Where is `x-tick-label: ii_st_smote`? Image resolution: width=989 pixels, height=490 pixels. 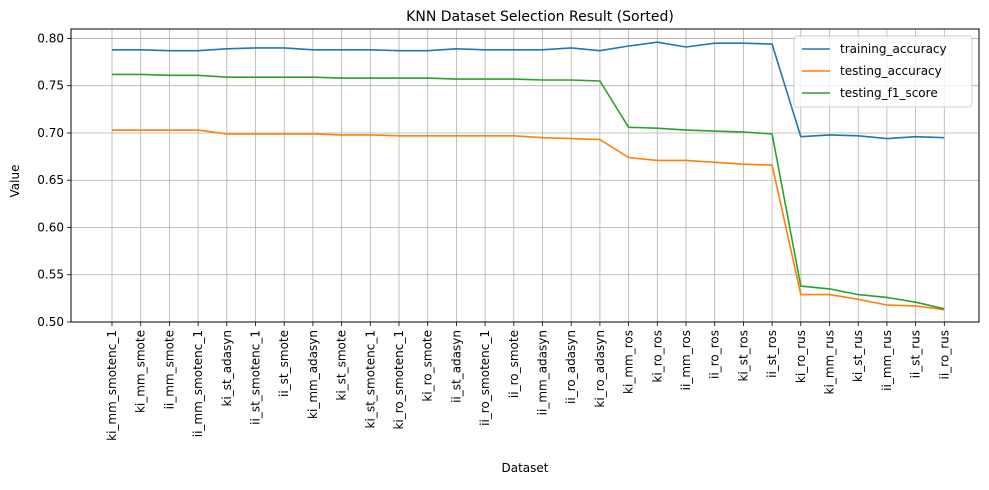 x-tick-label: ii_st_smote is located at coordinates (284, 363).